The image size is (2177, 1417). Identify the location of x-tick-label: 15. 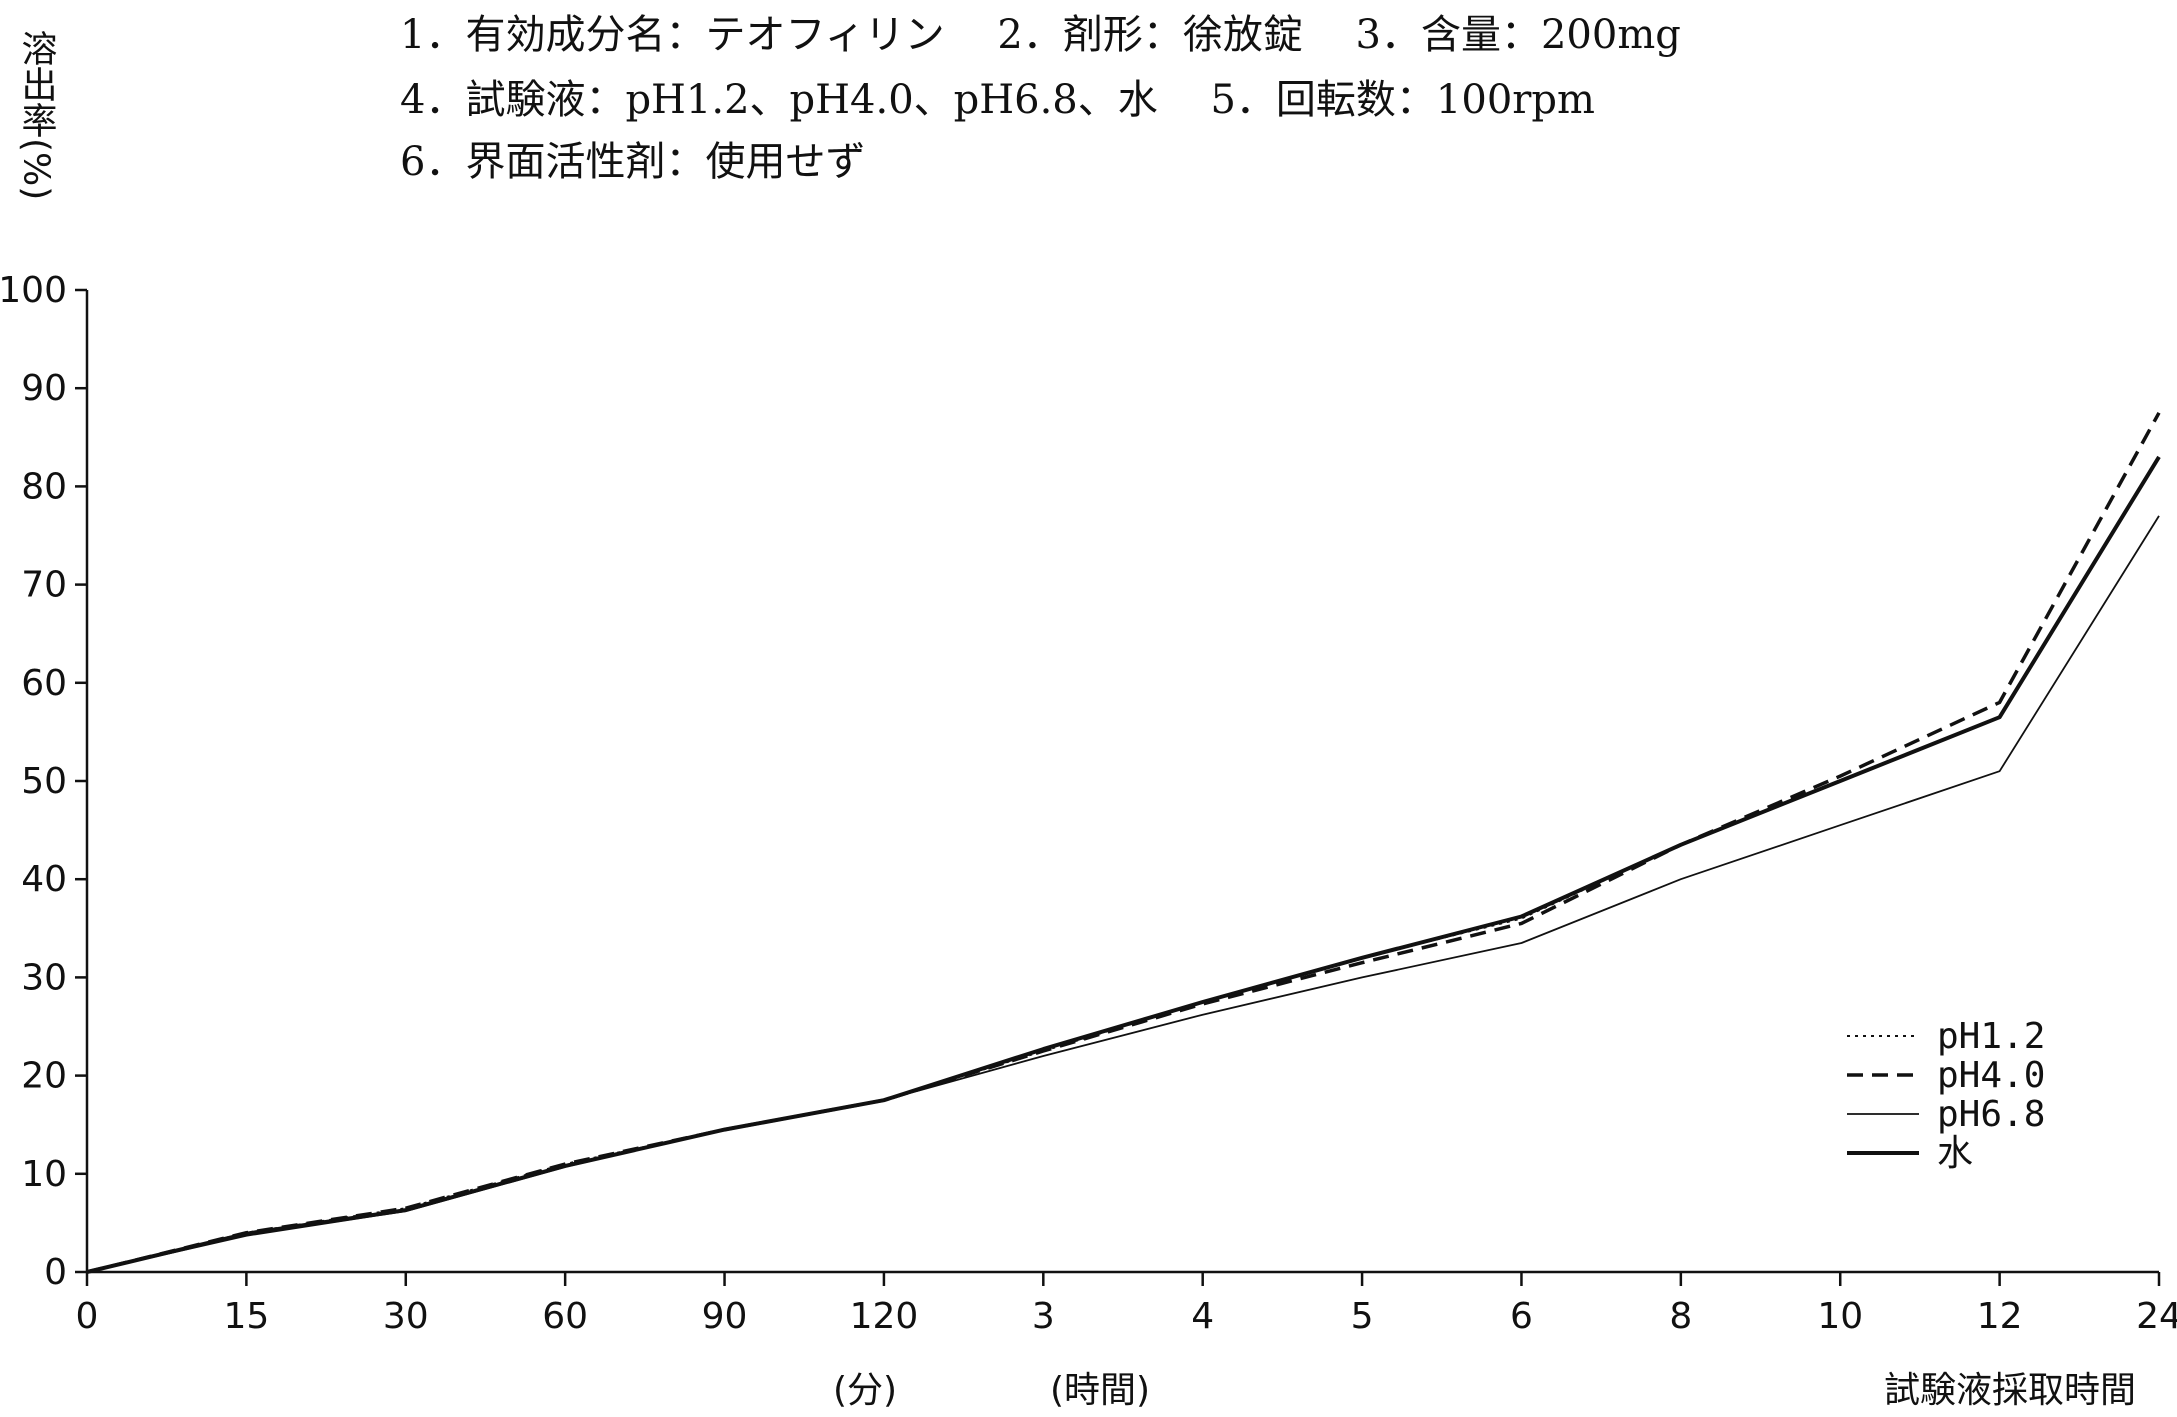
(246, 1316).